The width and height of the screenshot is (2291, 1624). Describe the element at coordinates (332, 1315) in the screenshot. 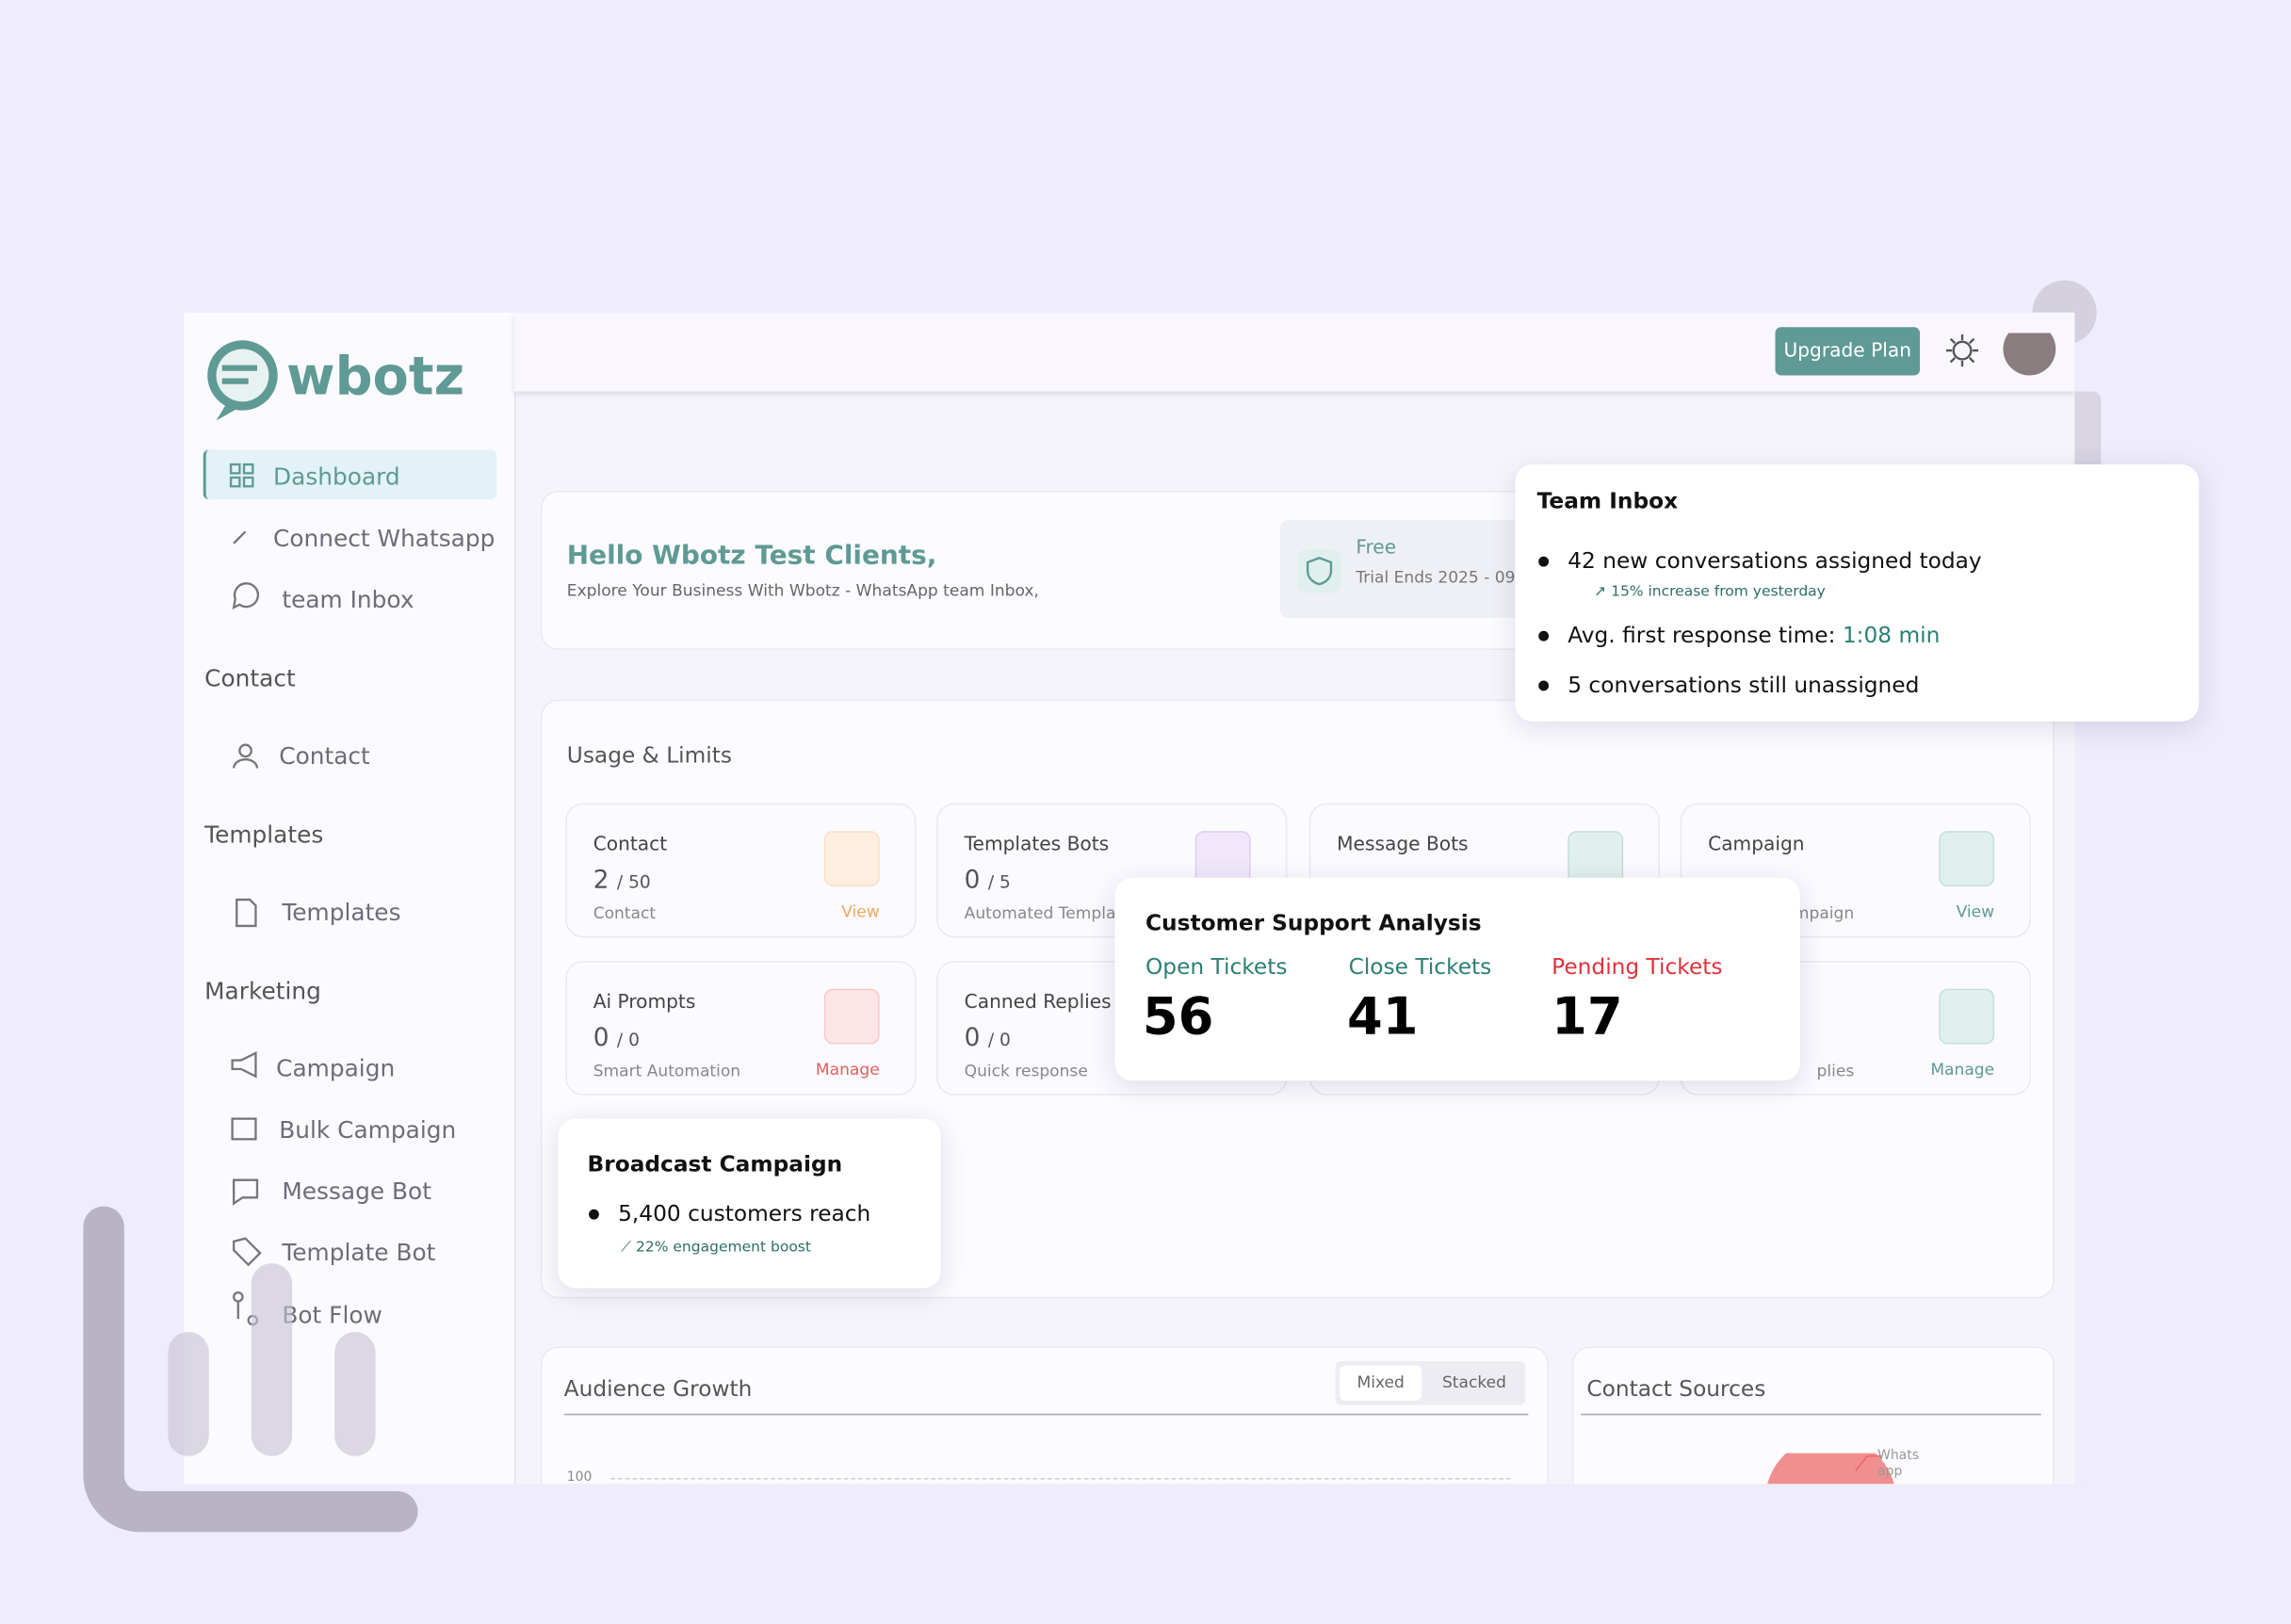

I see `nav-item: Bot Flow` at that location.